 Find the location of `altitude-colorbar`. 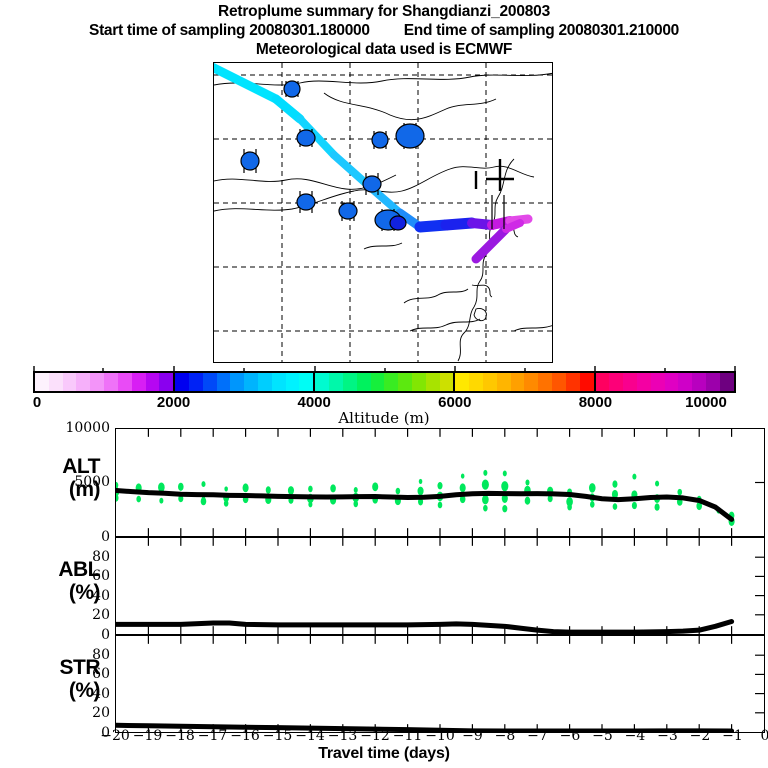

altitude-colorbar is located at coordinates (384, 382).